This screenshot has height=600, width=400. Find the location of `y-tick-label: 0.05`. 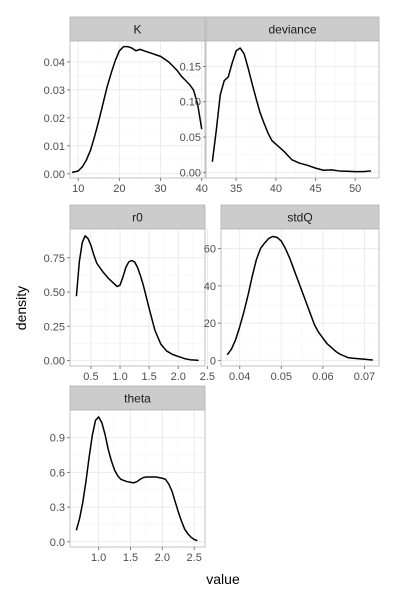

y-tick-label: 0.05 is located at coordinates (190, 138).